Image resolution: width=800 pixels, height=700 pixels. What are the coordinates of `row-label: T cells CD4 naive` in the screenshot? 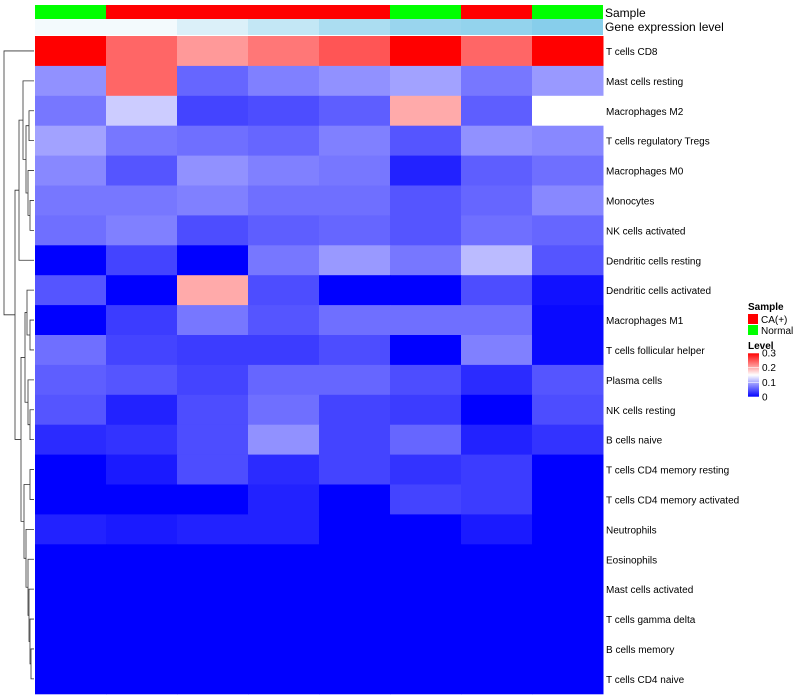 It's located at (645, 680).